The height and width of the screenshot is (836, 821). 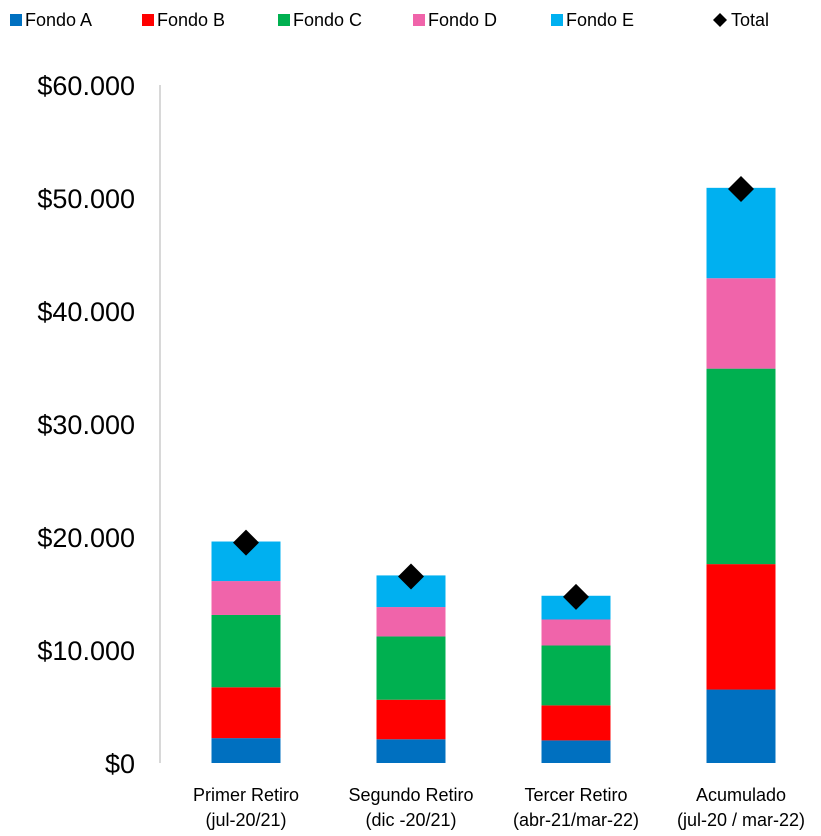 What do you see at coordinates (58, 20) in the screenshot?
I see `legend-label: Fondo A` at bounding box center [58, 20].